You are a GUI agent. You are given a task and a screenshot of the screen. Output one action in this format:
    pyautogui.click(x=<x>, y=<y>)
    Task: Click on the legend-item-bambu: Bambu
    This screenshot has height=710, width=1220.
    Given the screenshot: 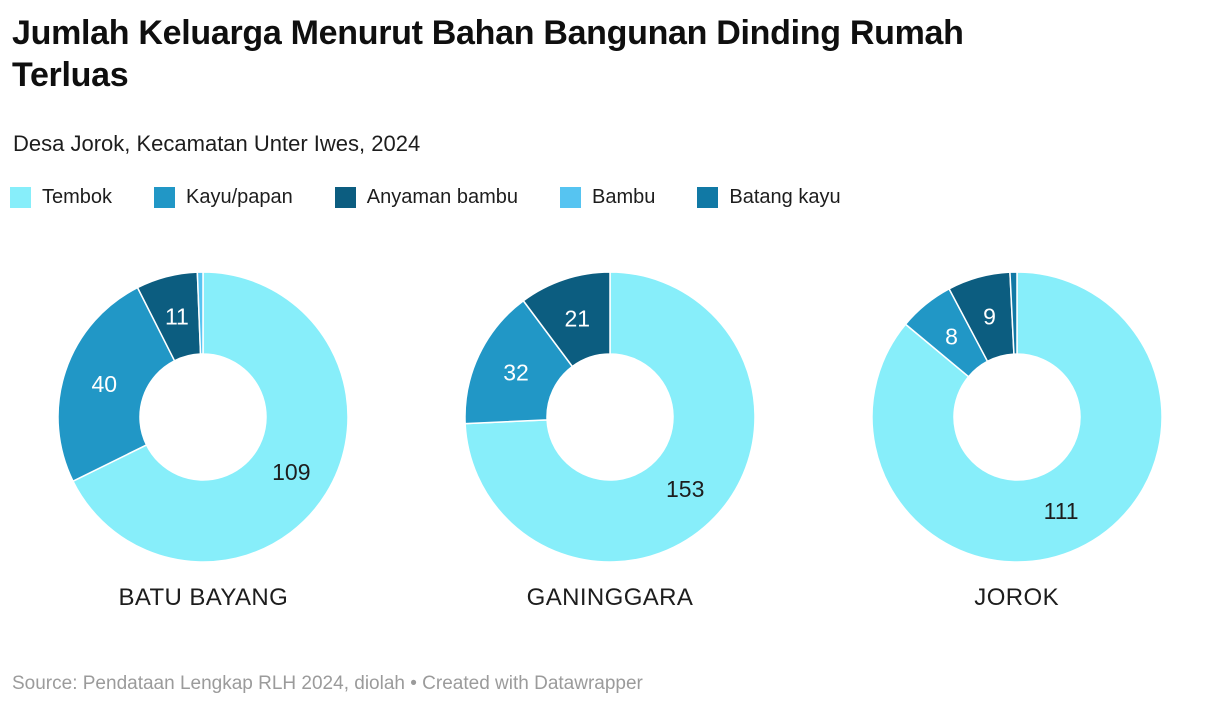 What is the action you would take?
    pyautogui.click(x=607, y=197)
    